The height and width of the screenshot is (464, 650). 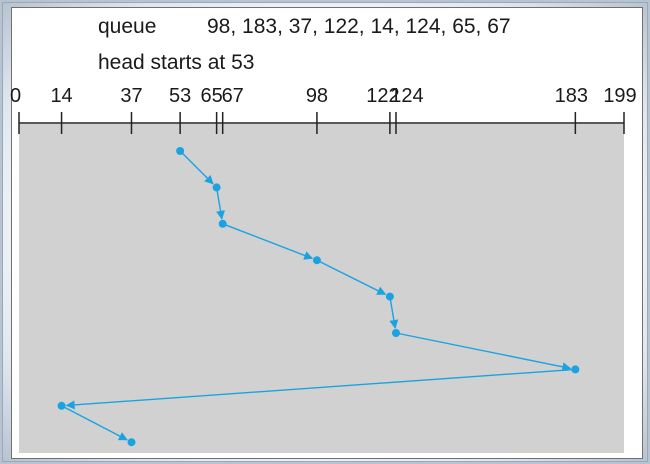 What do you see at coordinates (180, 96) in the screenshot?
I see `tick-label-53: 53` at bounding box center [180, 96].